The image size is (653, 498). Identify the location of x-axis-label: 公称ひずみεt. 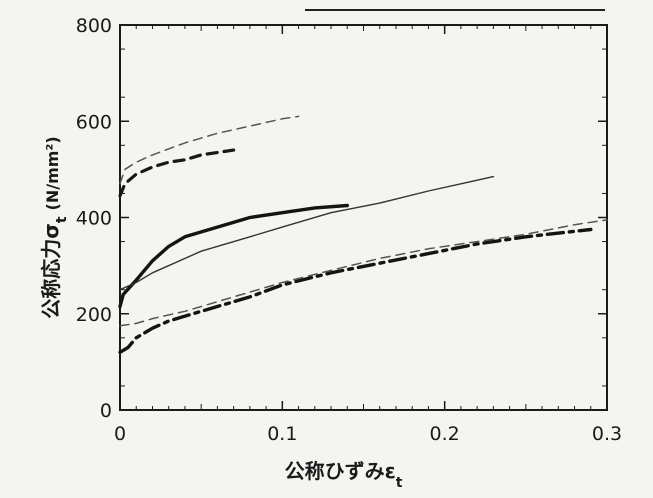
(344, 475).